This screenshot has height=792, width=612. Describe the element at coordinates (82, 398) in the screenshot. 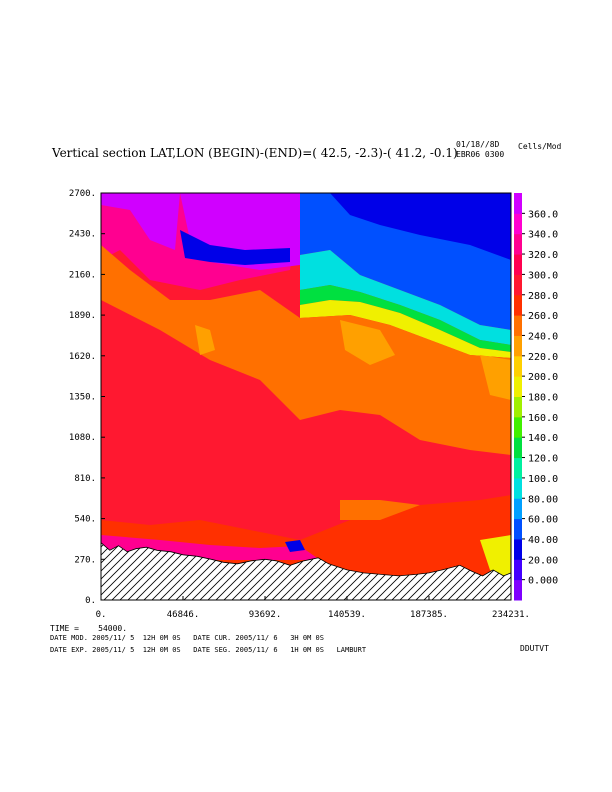

I see `y-tick-label: 1350.` at that location.